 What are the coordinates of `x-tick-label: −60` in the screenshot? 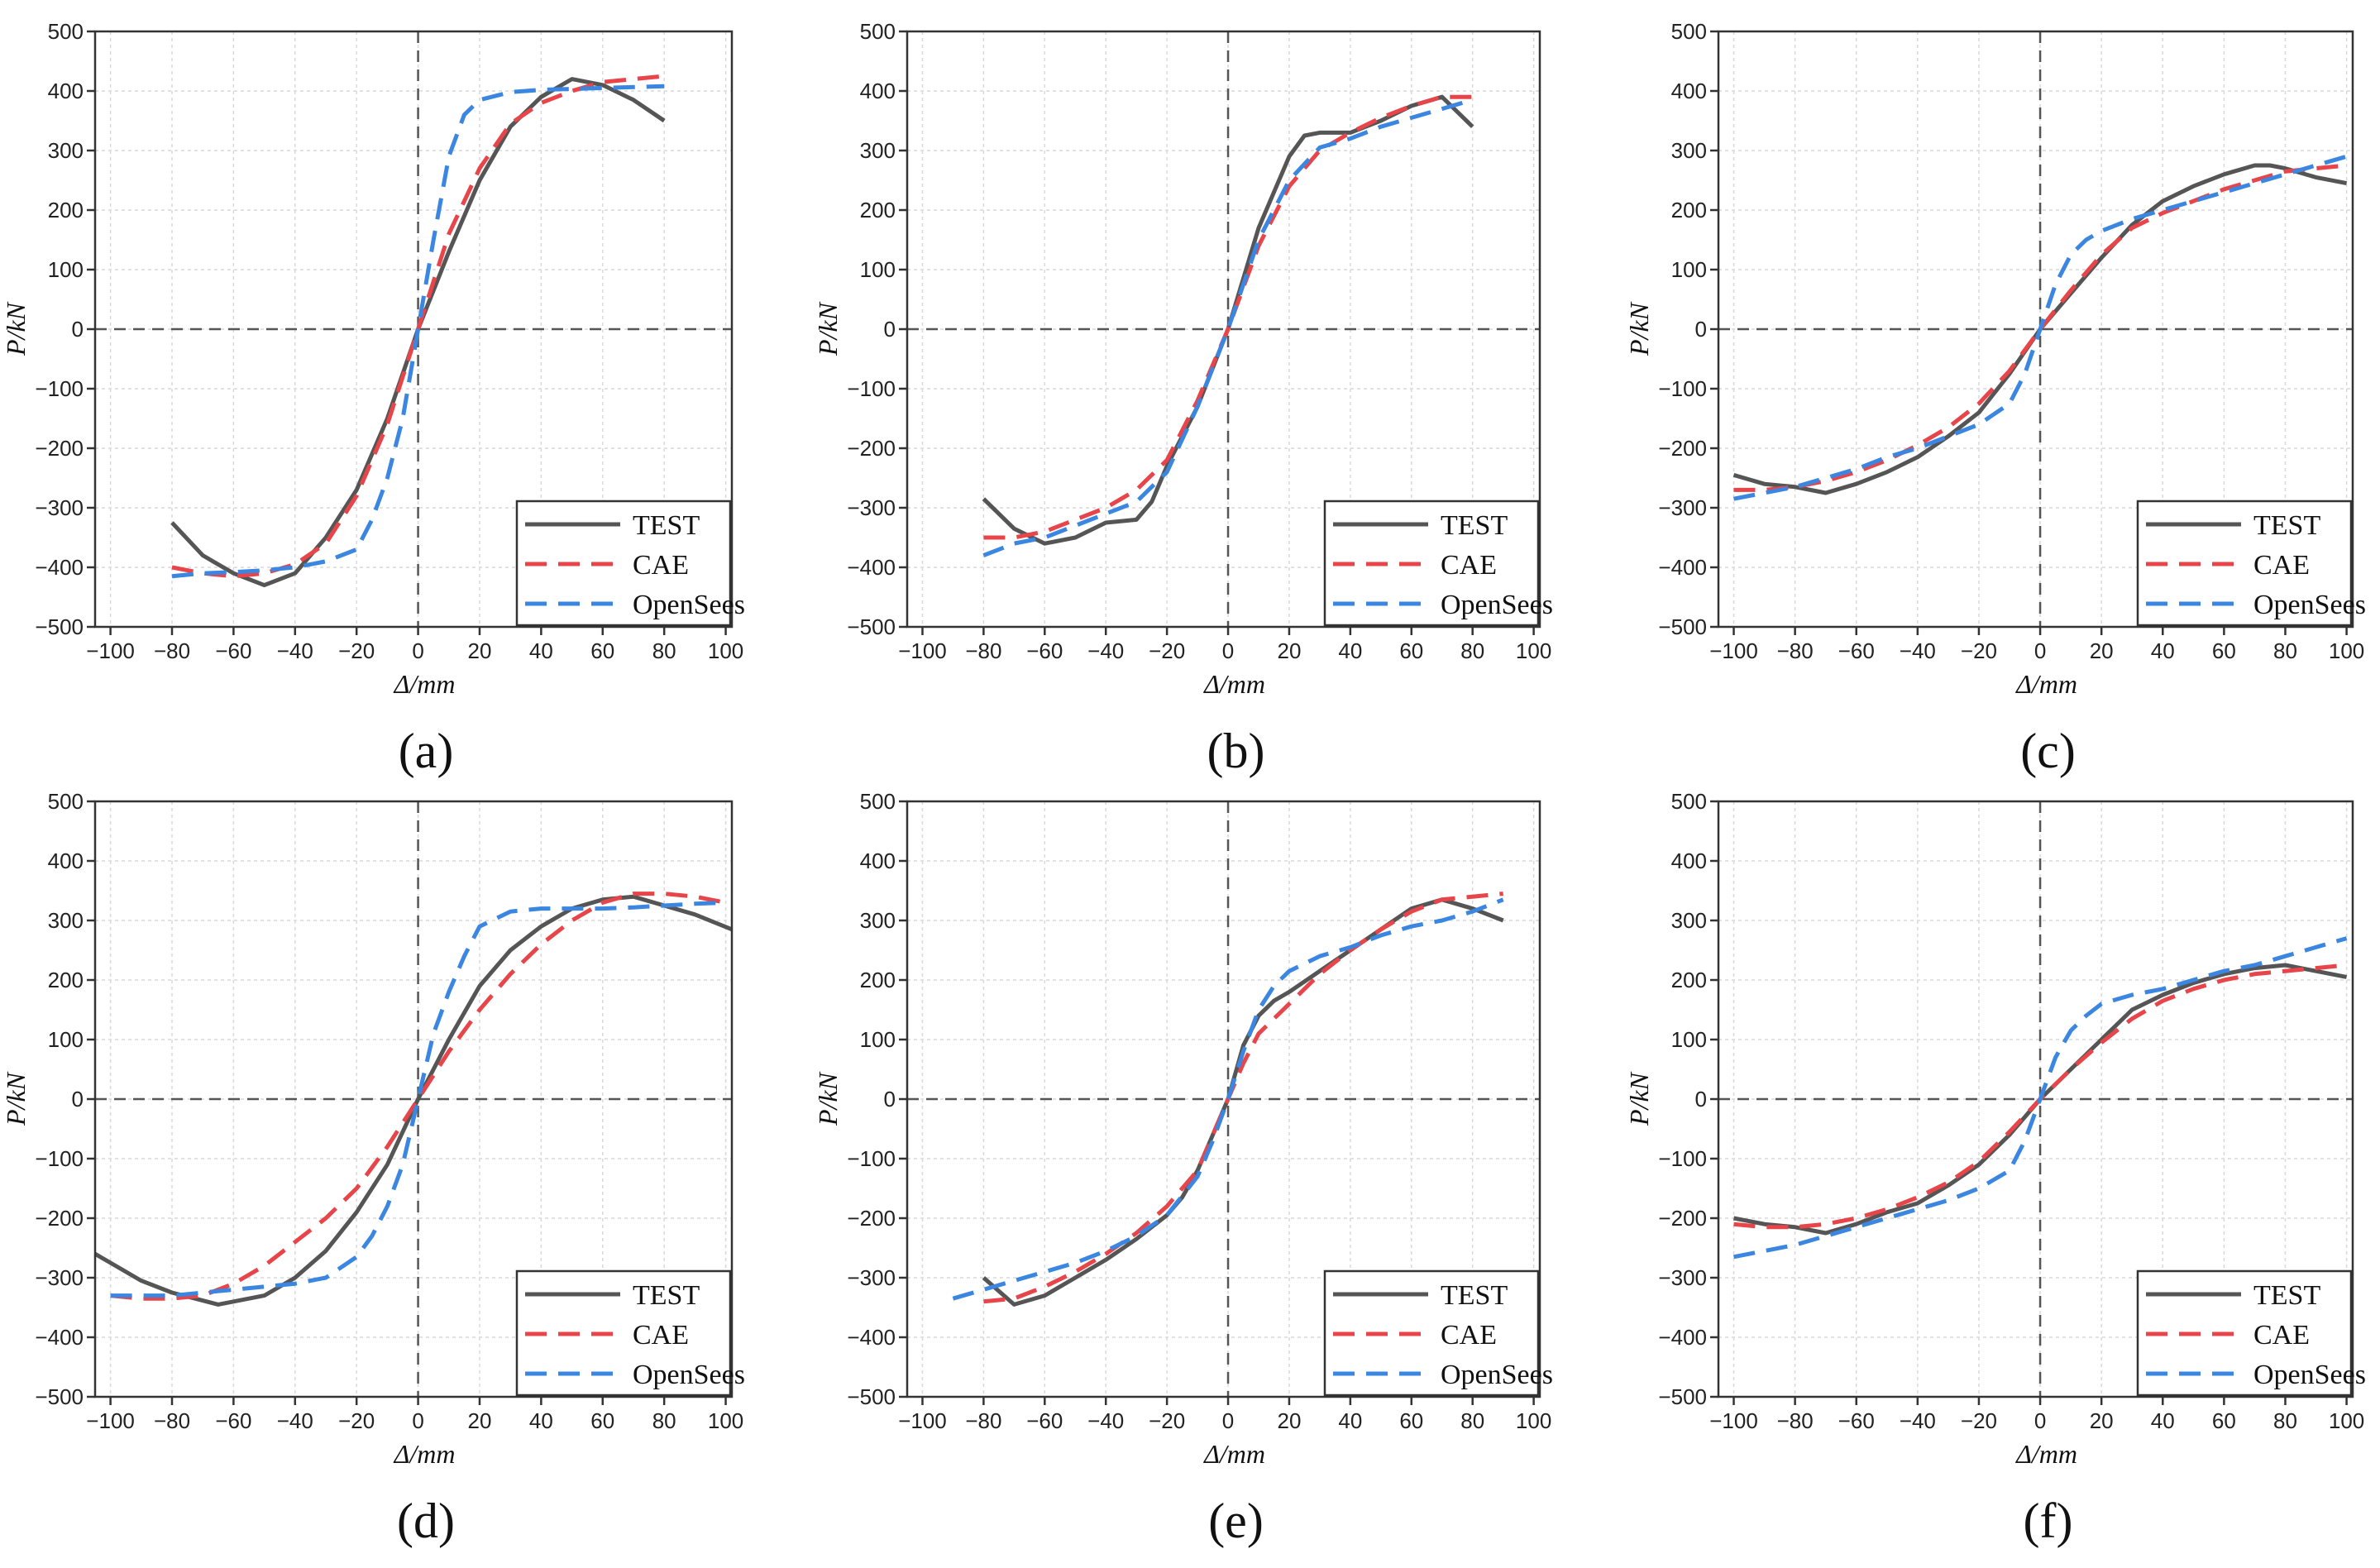 It's located at (233, 650).